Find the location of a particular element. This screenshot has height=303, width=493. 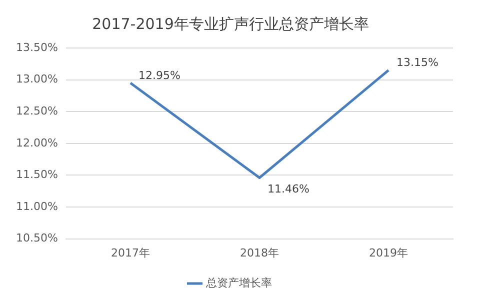

x-tick-label: 2019年 is located at coordinates (388, 253).